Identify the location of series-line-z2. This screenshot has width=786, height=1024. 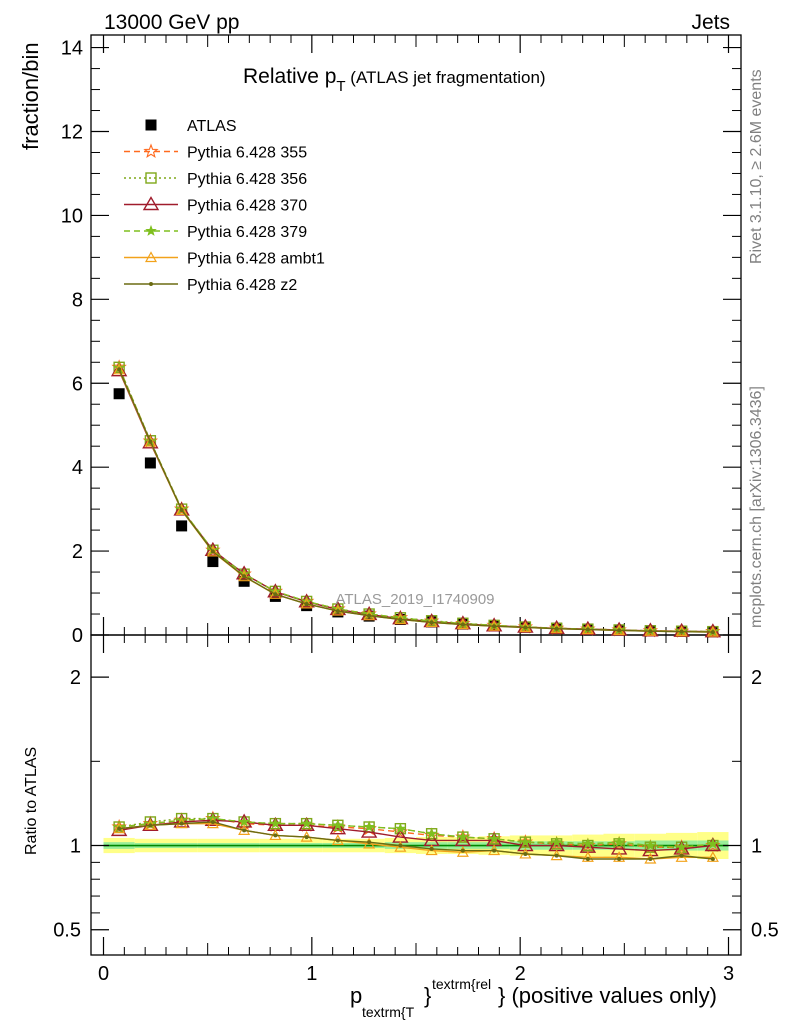
(416, 840).